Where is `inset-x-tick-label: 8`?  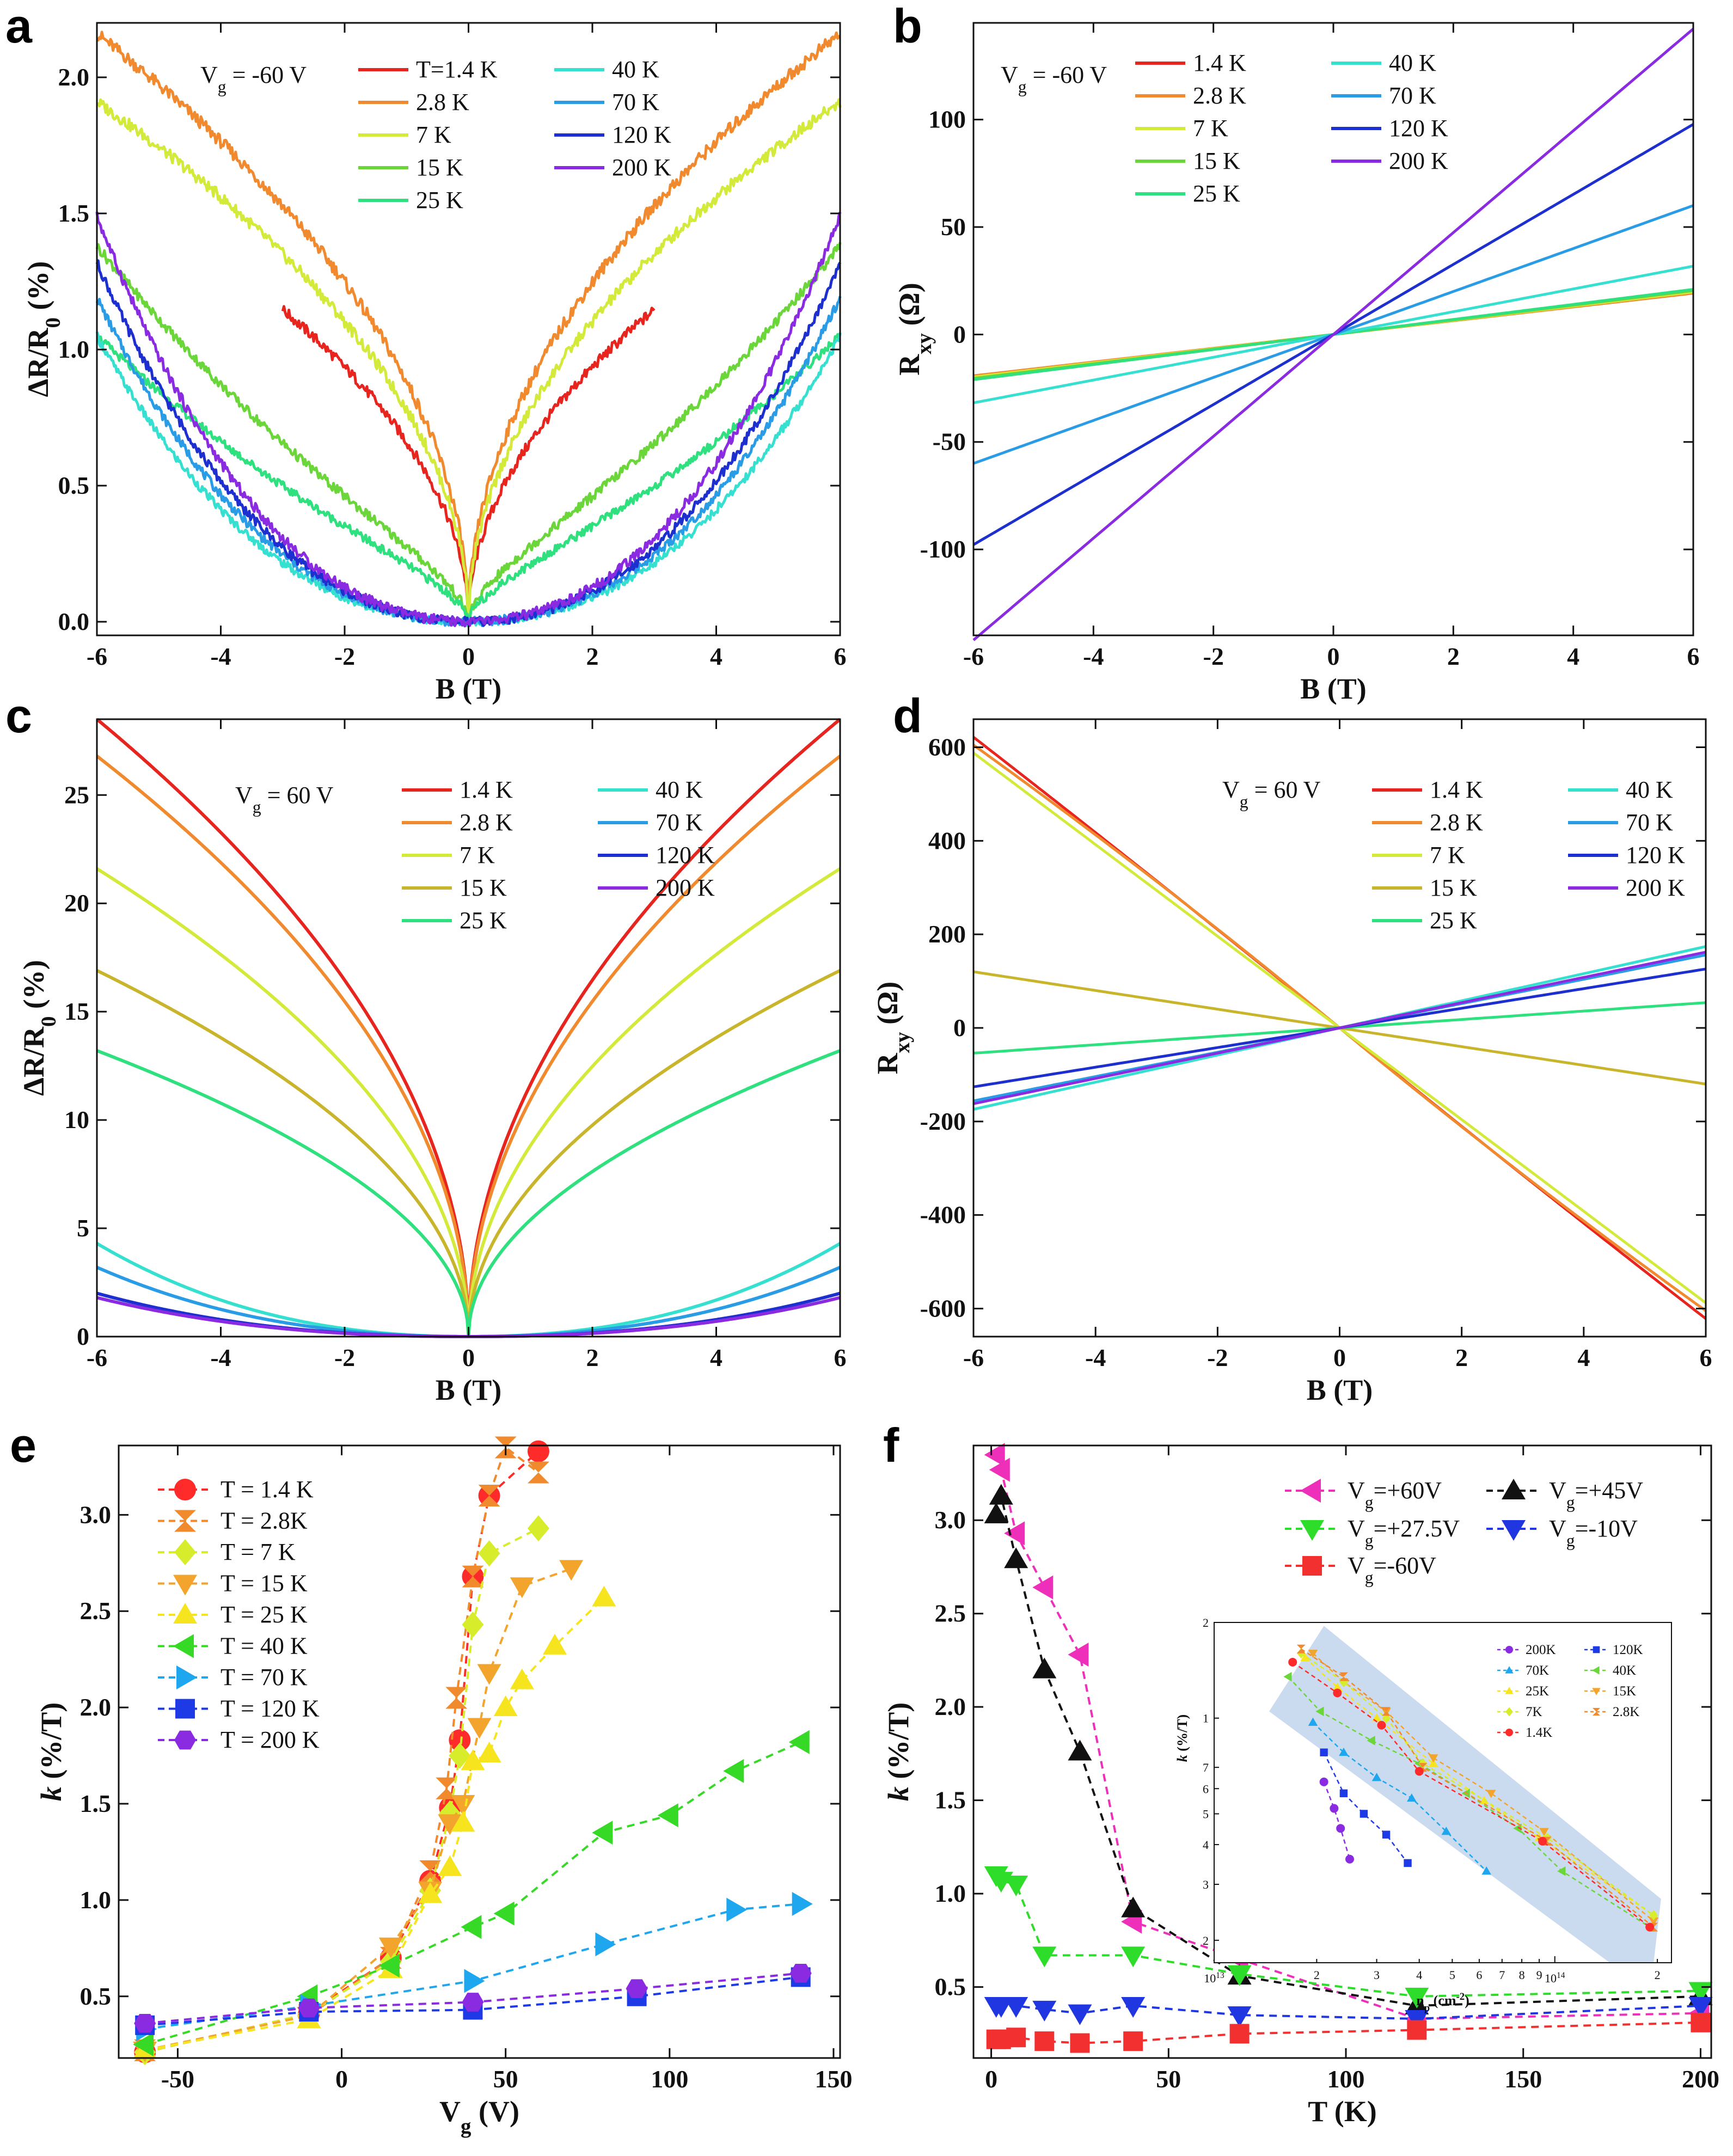
inset-x-tick-label: 8 is located at coordinates (1522, 1975).